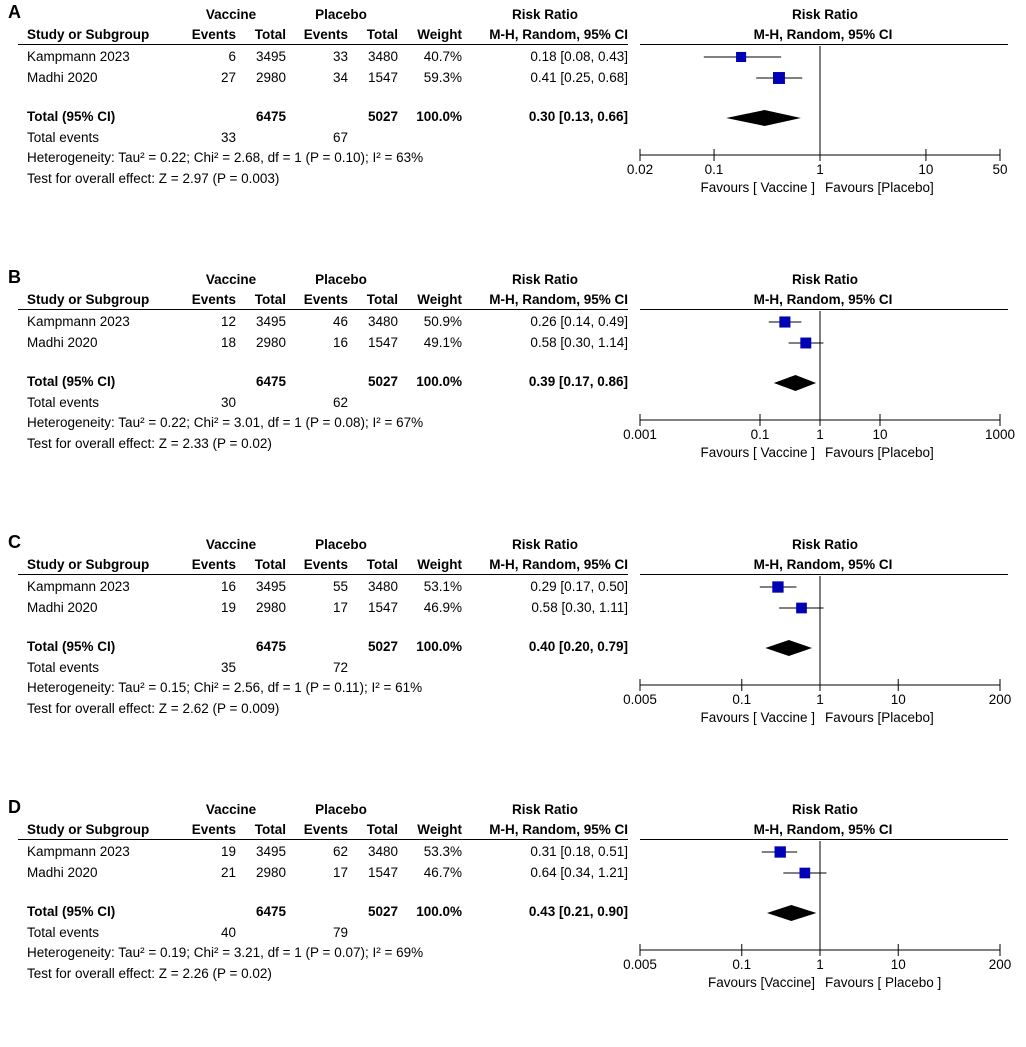  What do you see at coordinates (71, 911) in the screenshot?
I see `total-label: Total (95% CI)` at bounding box center [71, 911].